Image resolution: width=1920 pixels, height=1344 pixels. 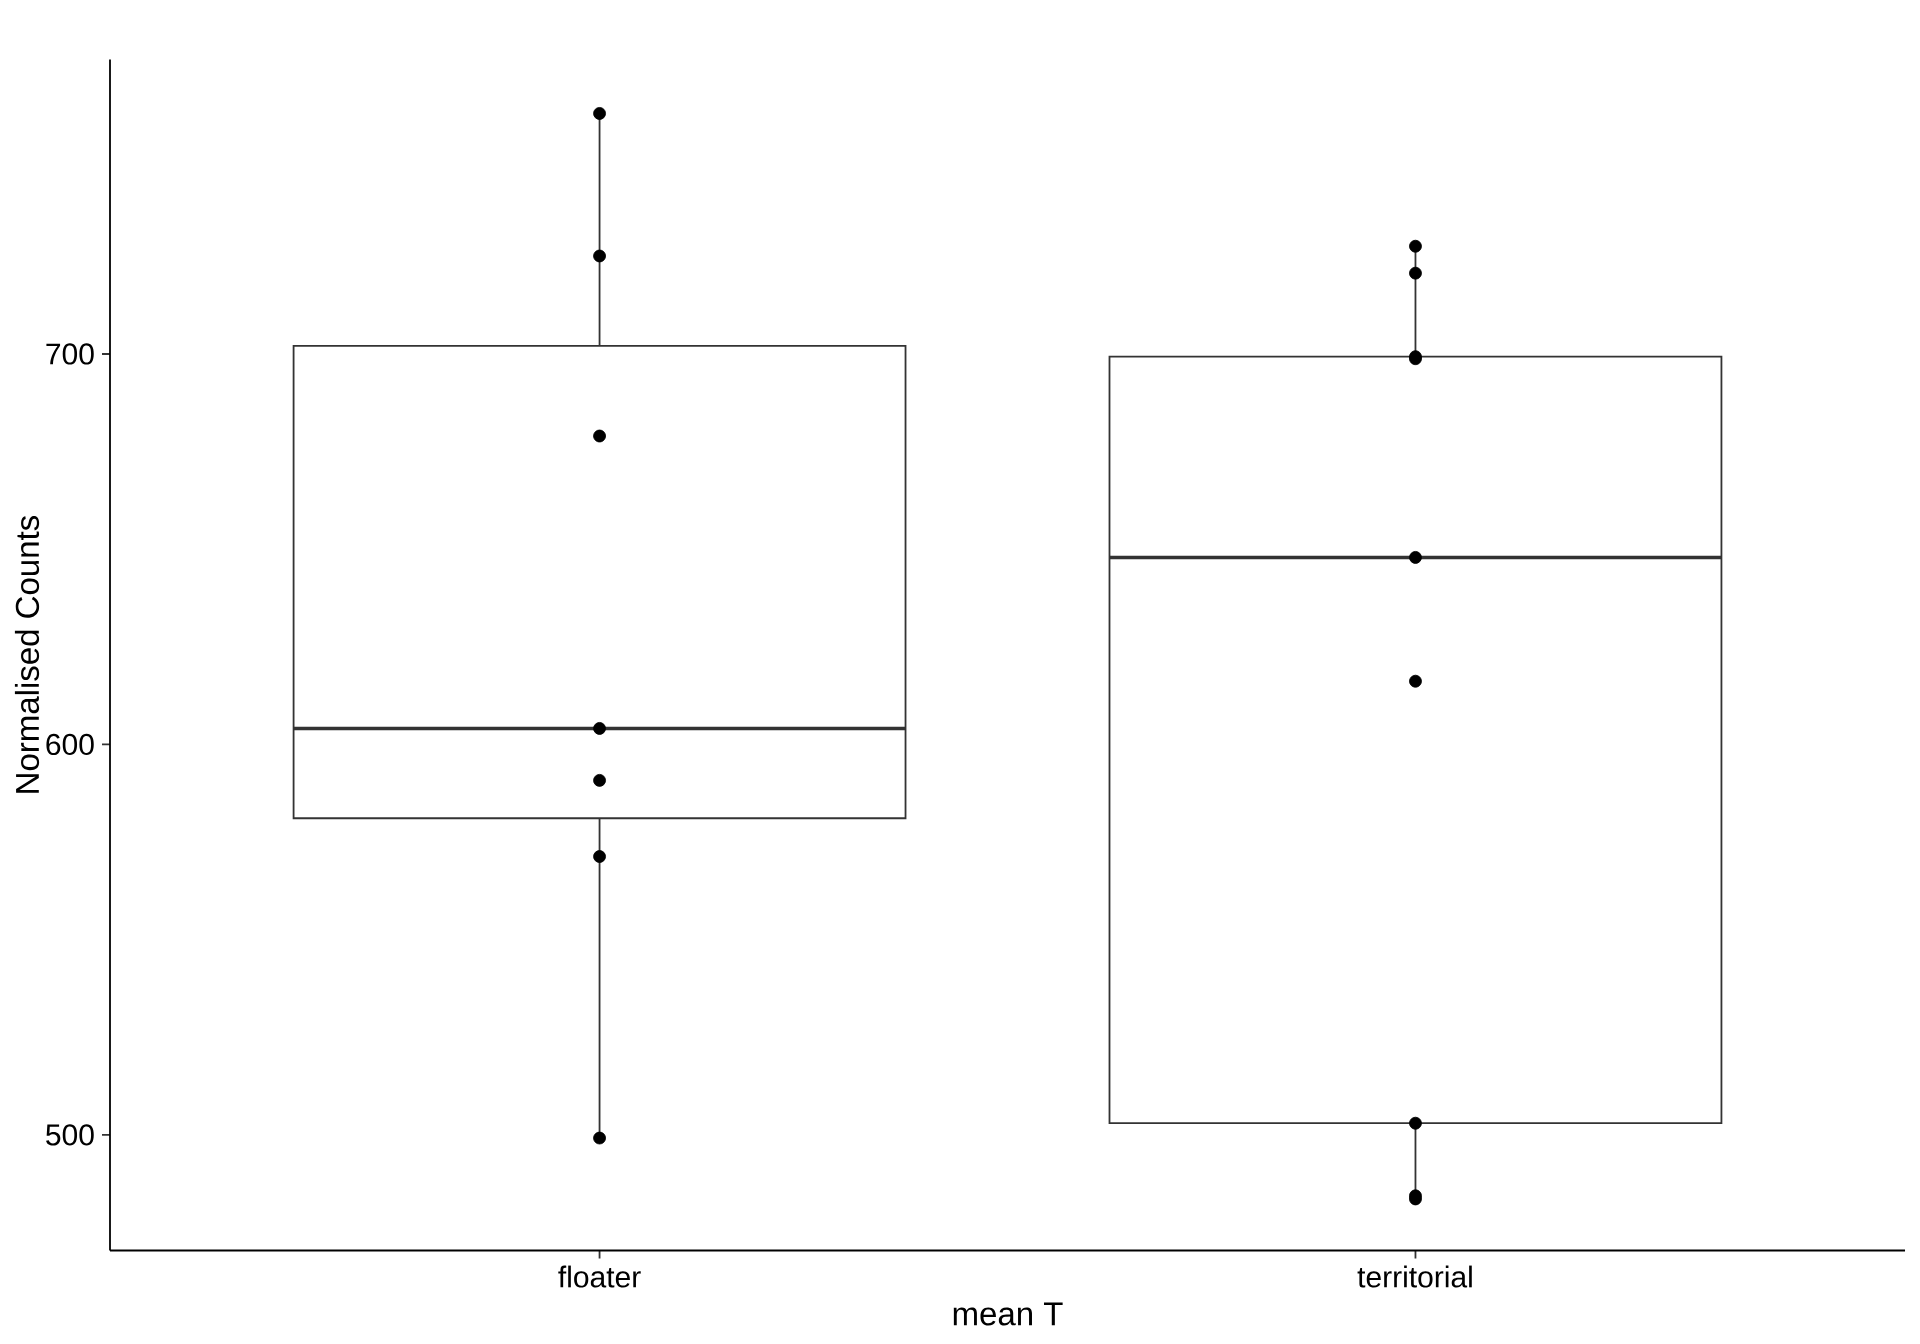 I want to click on x-tick-label: territorial, so click(x=1414, y=1276).